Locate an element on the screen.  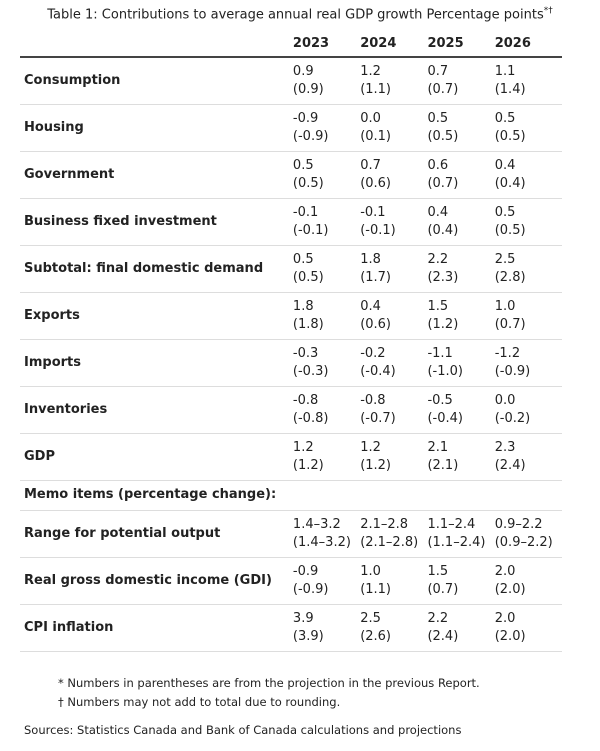
value-cell: 0.0 (-0.2) is located at coordinates (528, 409).